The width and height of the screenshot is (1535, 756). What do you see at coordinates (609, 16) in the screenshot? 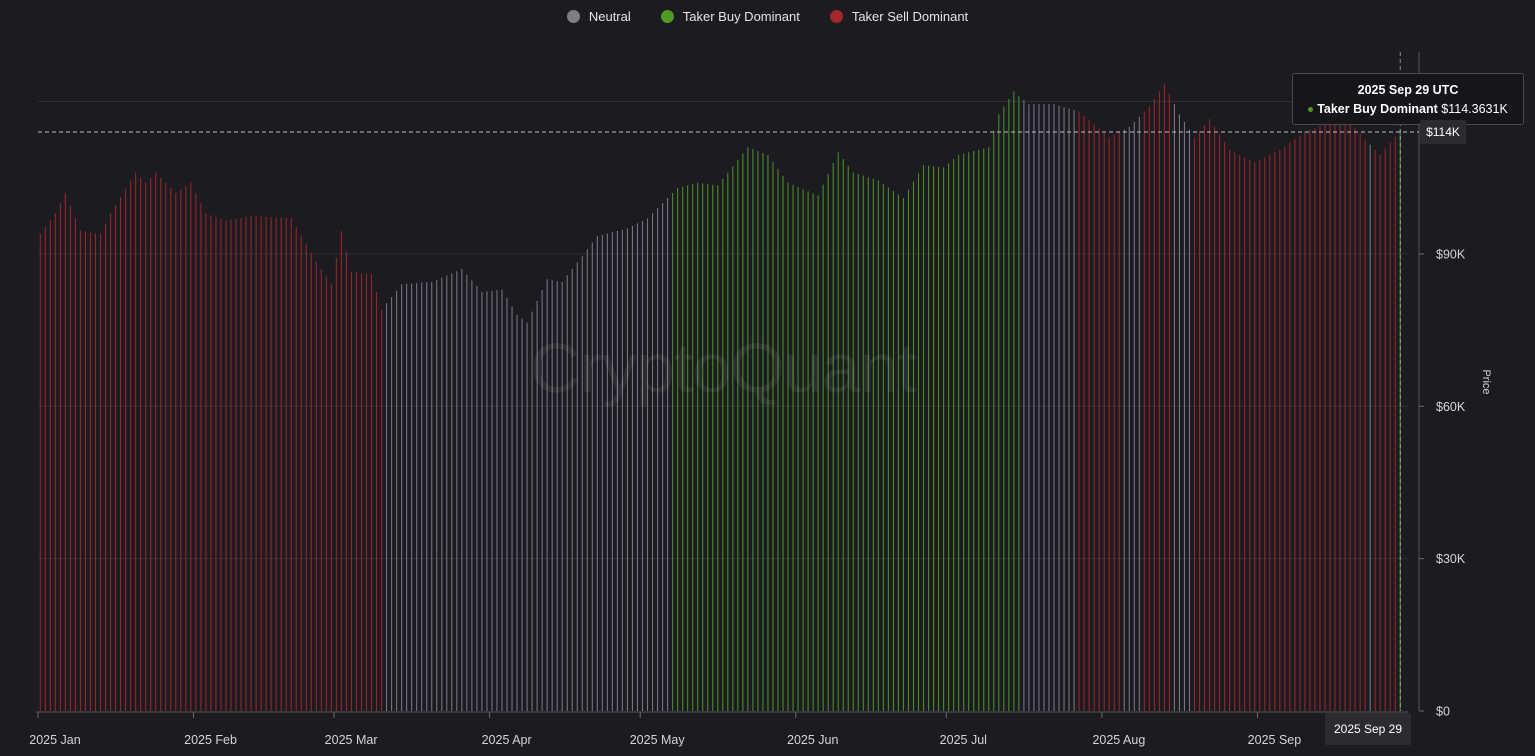
I see `legend-label-neutral: Neutral` at bounding box center [609, 16].